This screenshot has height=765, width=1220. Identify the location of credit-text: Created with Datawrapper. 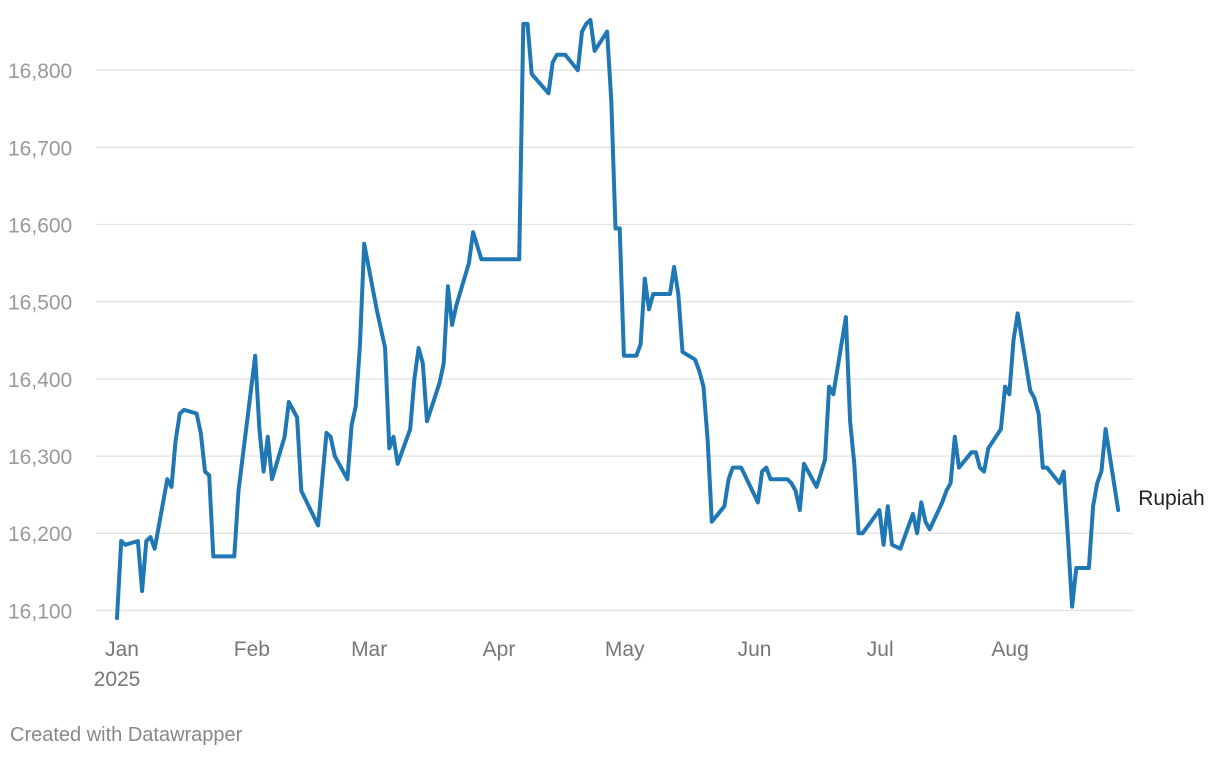
(126, 735).